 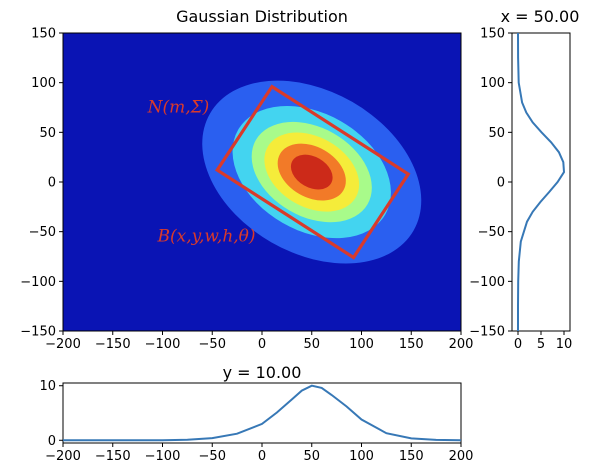 I want to click on main-x-tick-label: 0, so click(x=262, y=344).